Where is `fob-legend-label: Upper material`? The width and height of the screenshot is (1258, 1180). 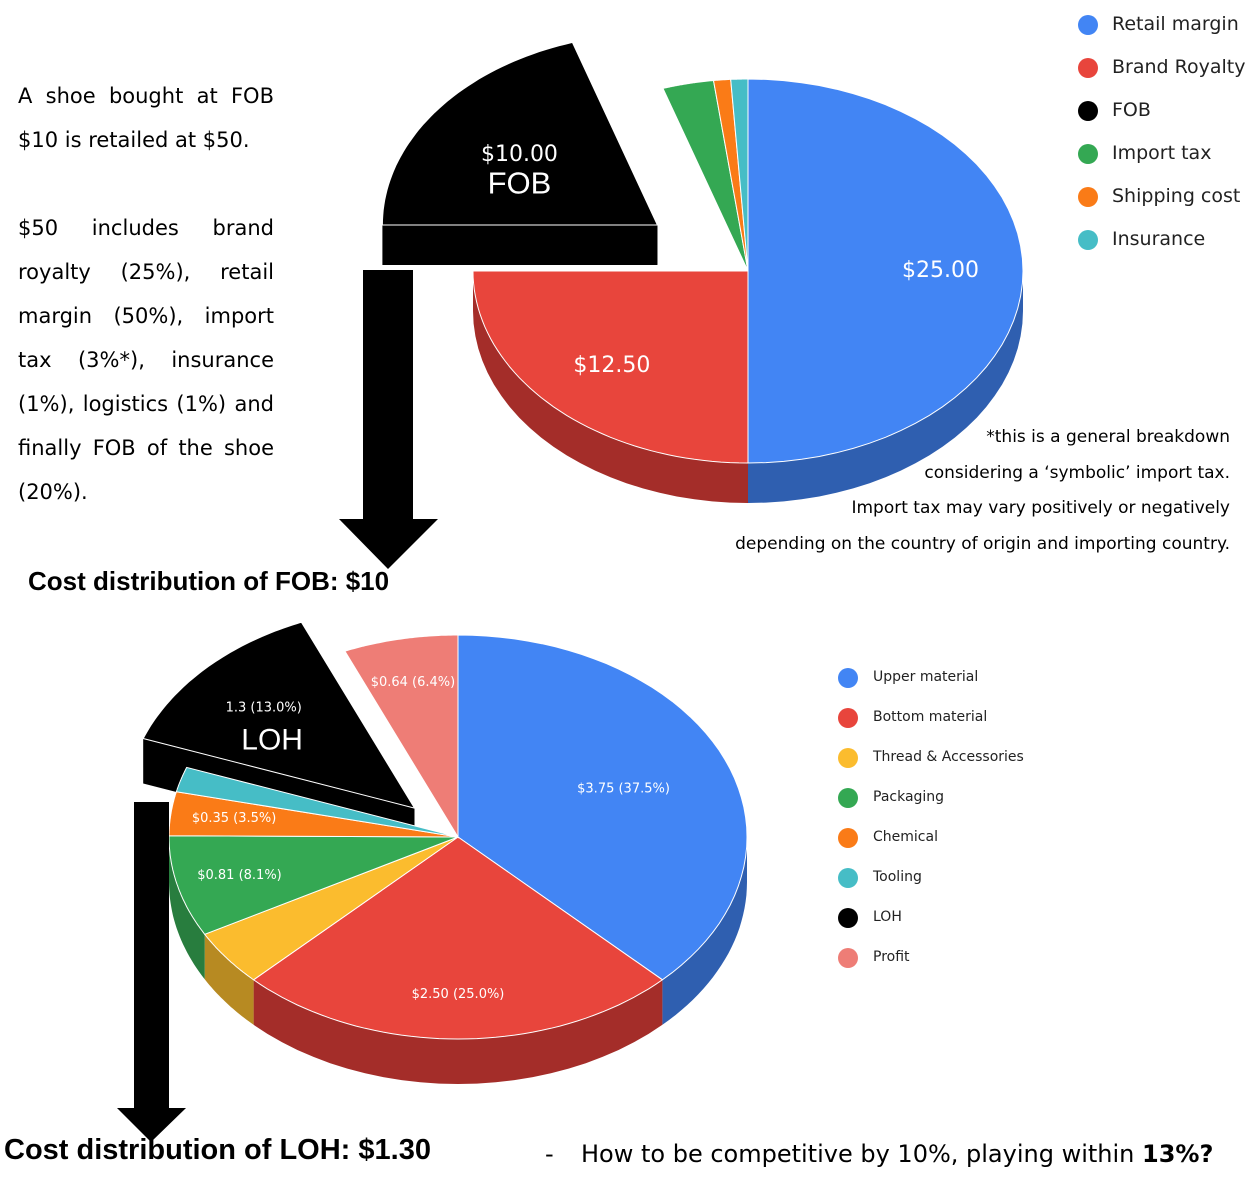 fob-legend-label: Upper material is located at coordinates (926, 677).